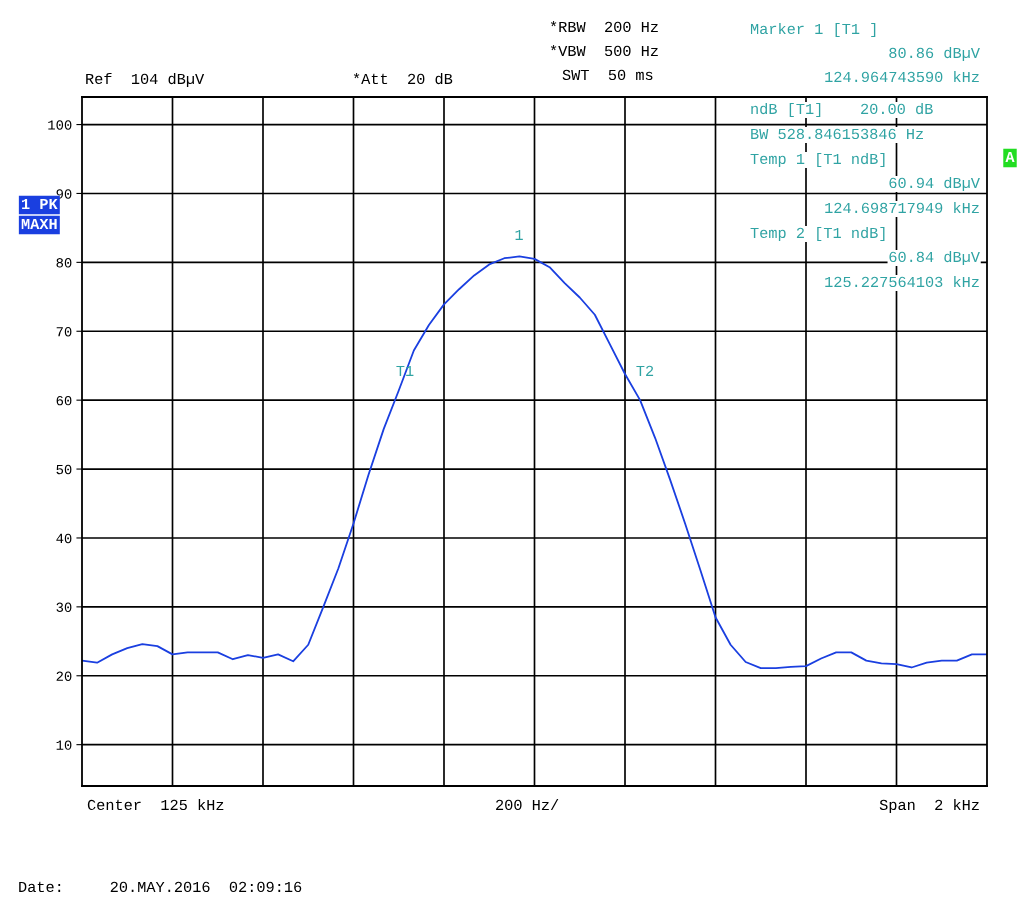 The width and height of the screenshot is (1029, 898). Describe the element at coordinates (604, 26) in the screenshot. I see `text: *RBW 200 Hz` at that location.